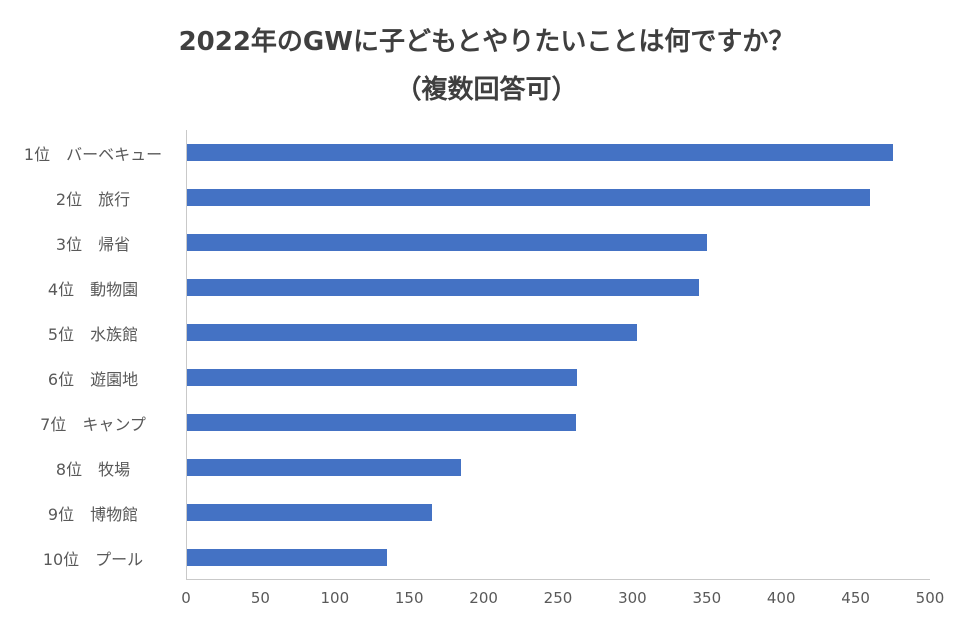  I want to click on chart-row: 1位 バーベキュー, so click(465, 152).